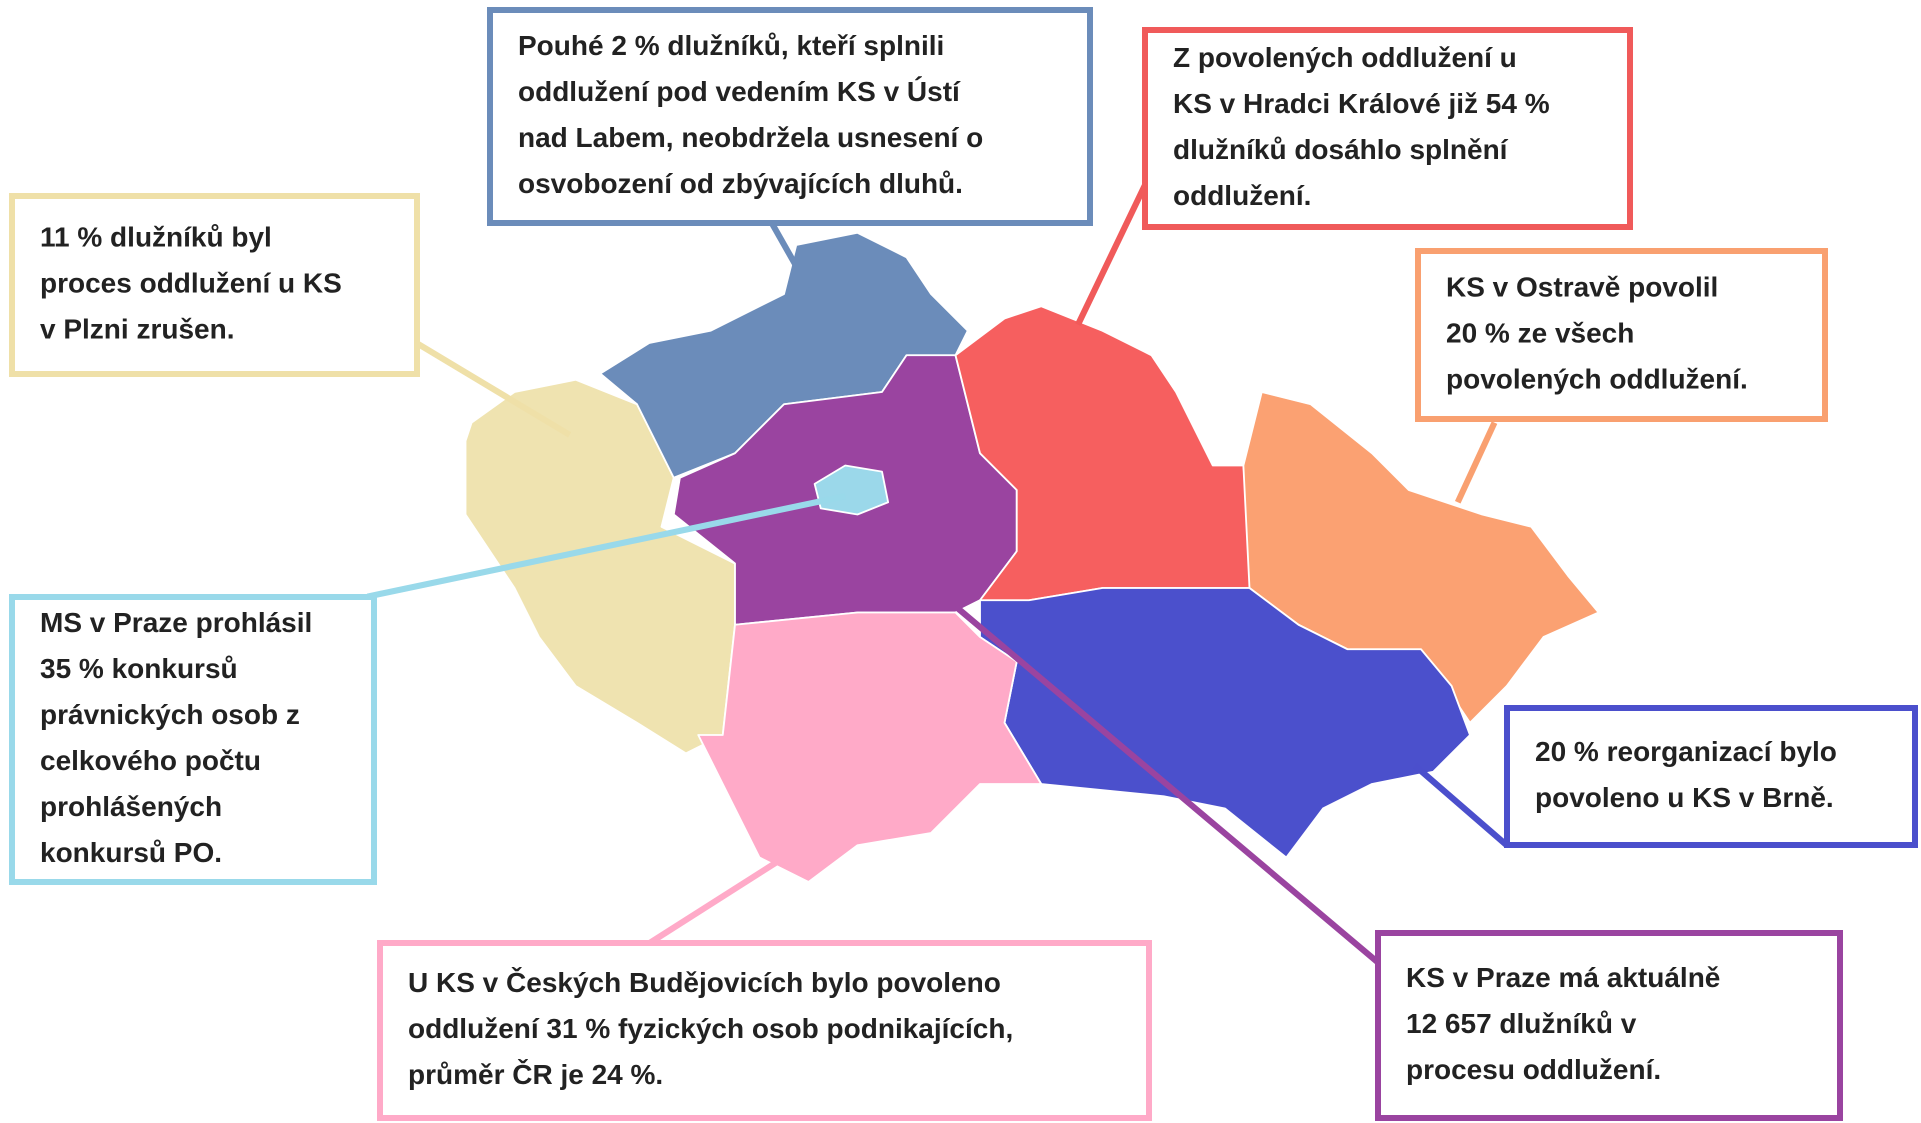  I want to click on callout-text: MS v Praze prohlásil, so click(176, 622).